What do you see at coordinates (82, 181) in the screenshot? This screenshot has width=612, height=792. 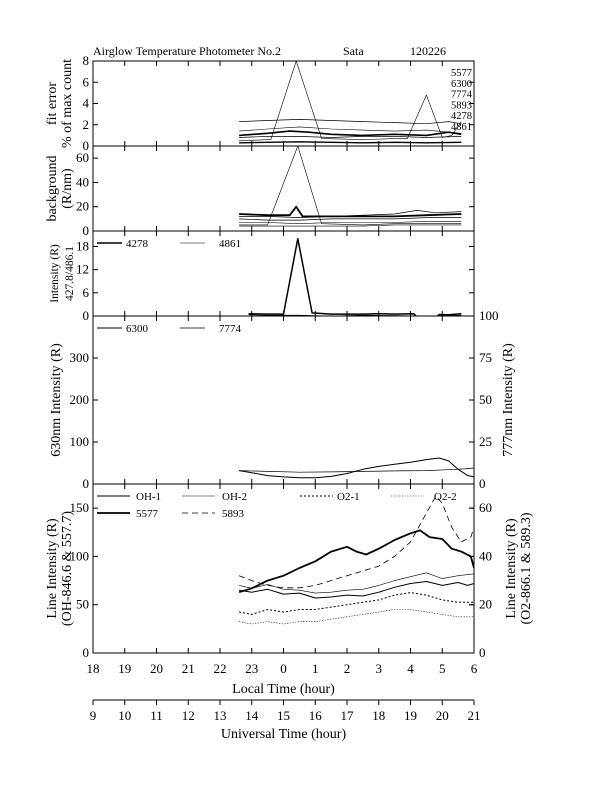 I see `y-tick-label: 40` at bounding box center [82, 181].